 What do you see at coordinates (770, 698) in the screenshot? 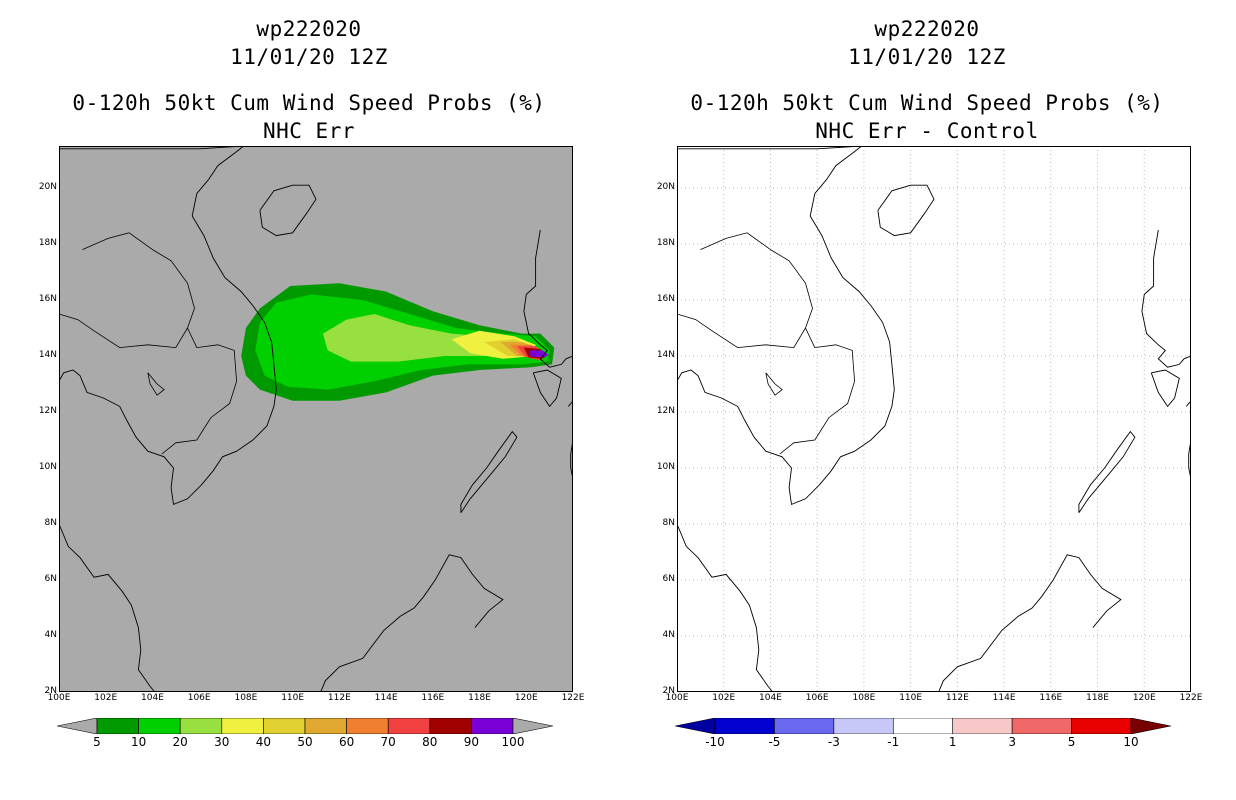
I see `lon-tick-label: 104E` at bounding box center [770, 698].